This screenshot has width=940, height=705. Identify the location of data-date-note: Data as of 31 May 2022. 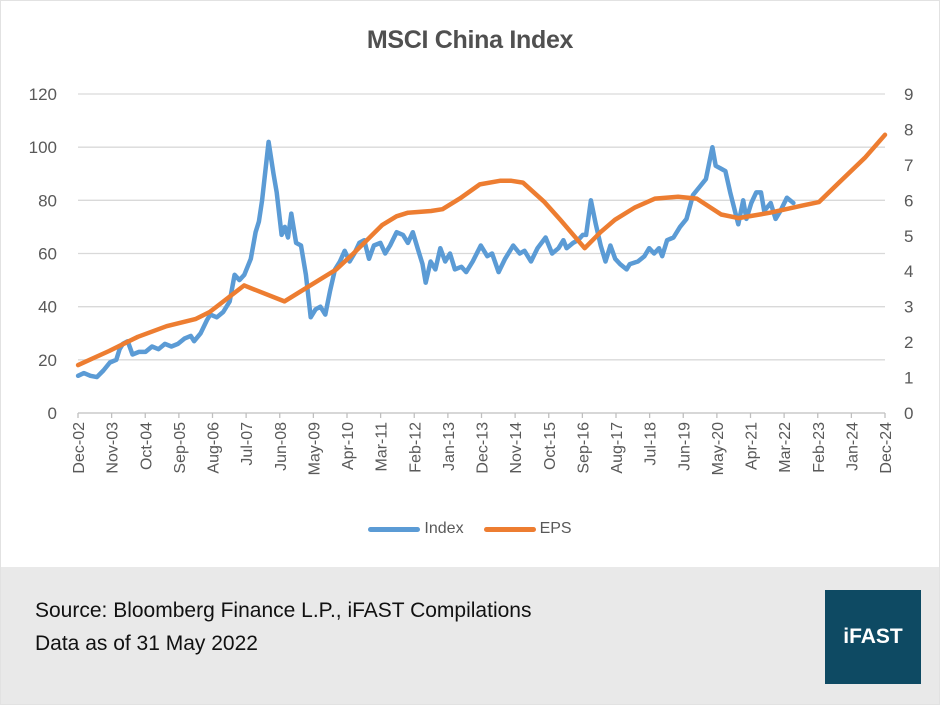
(146, 643).